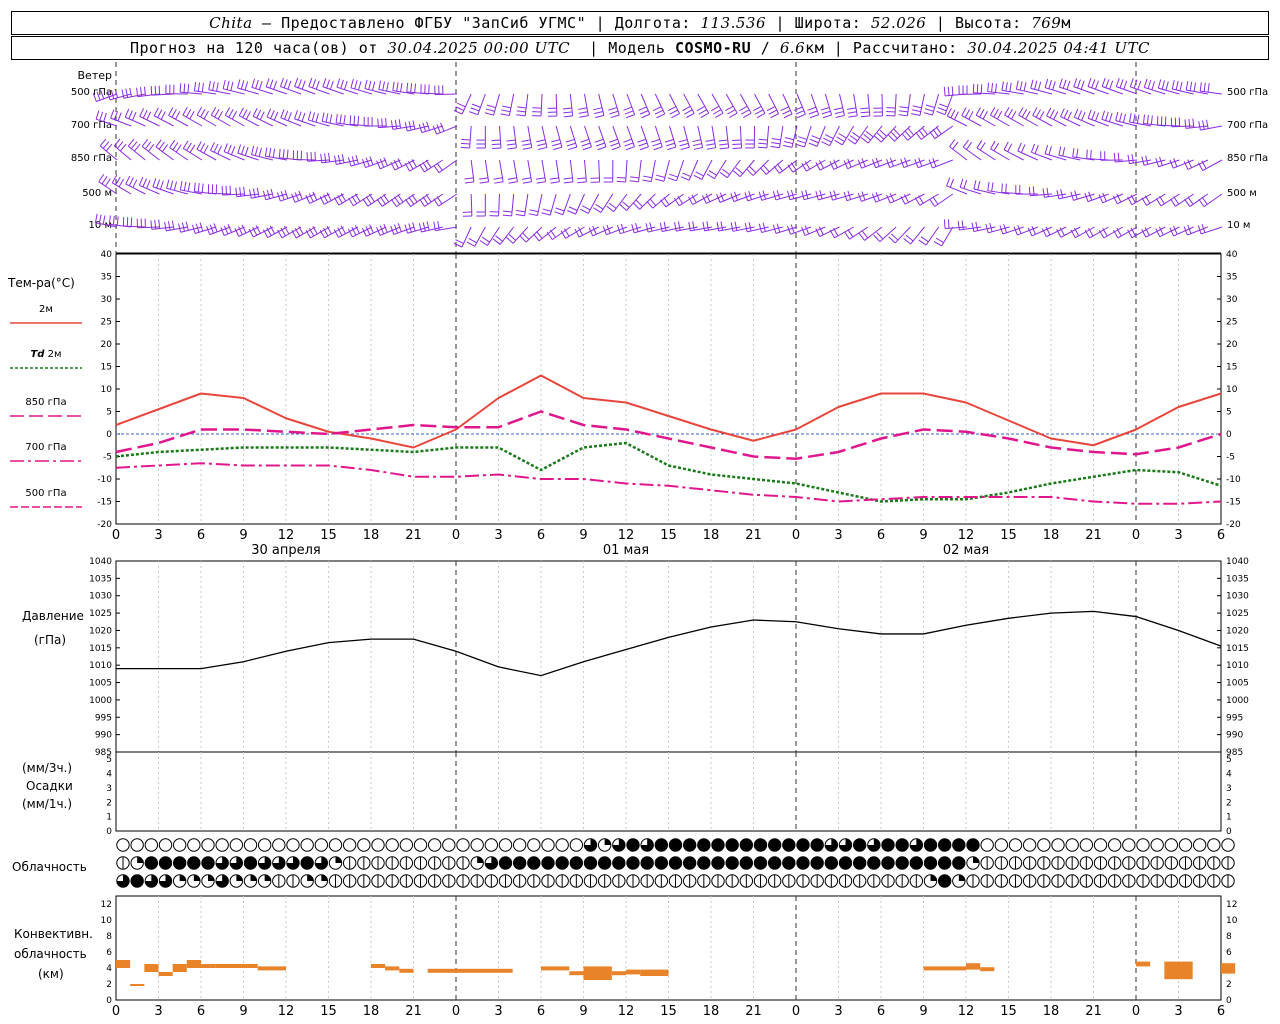  What do you see at coordinates (103, 736) in the screenshot?
I see `pressure-y-tick: 990` at bounding box center [103, 736].